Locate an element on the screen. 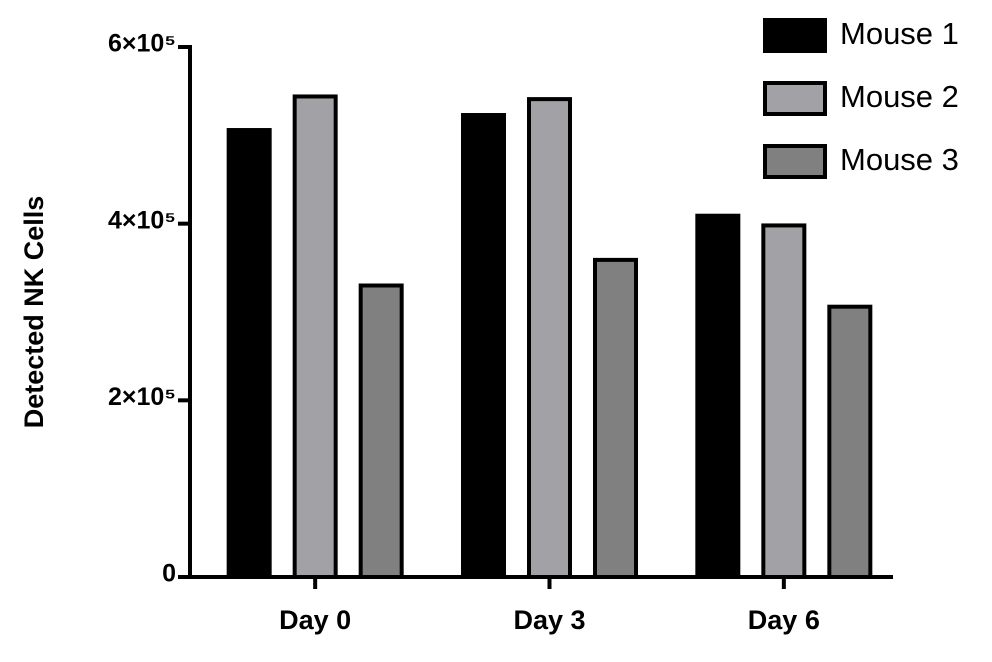 Image resolution: width=992 pixels, height=662 pixels. y-tick-label: 2×10⁵ is located at coordinates (142, 397).